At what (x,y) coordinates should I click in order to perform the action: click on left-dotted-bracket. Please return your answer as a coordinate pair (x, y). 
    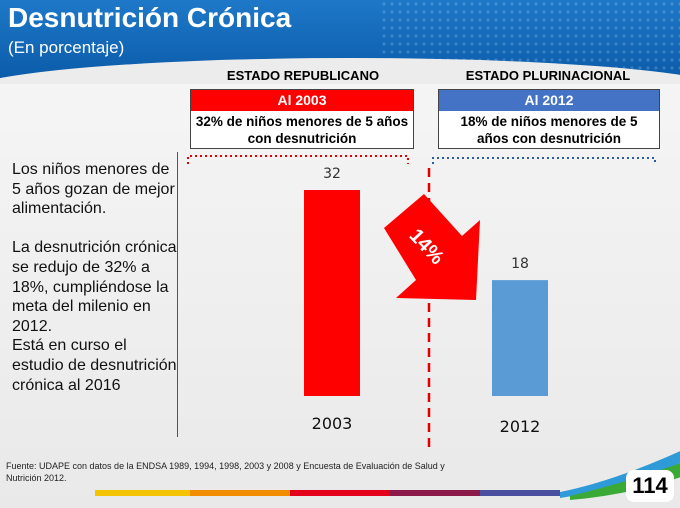
    Looking at the image, I should click on (298, 159).